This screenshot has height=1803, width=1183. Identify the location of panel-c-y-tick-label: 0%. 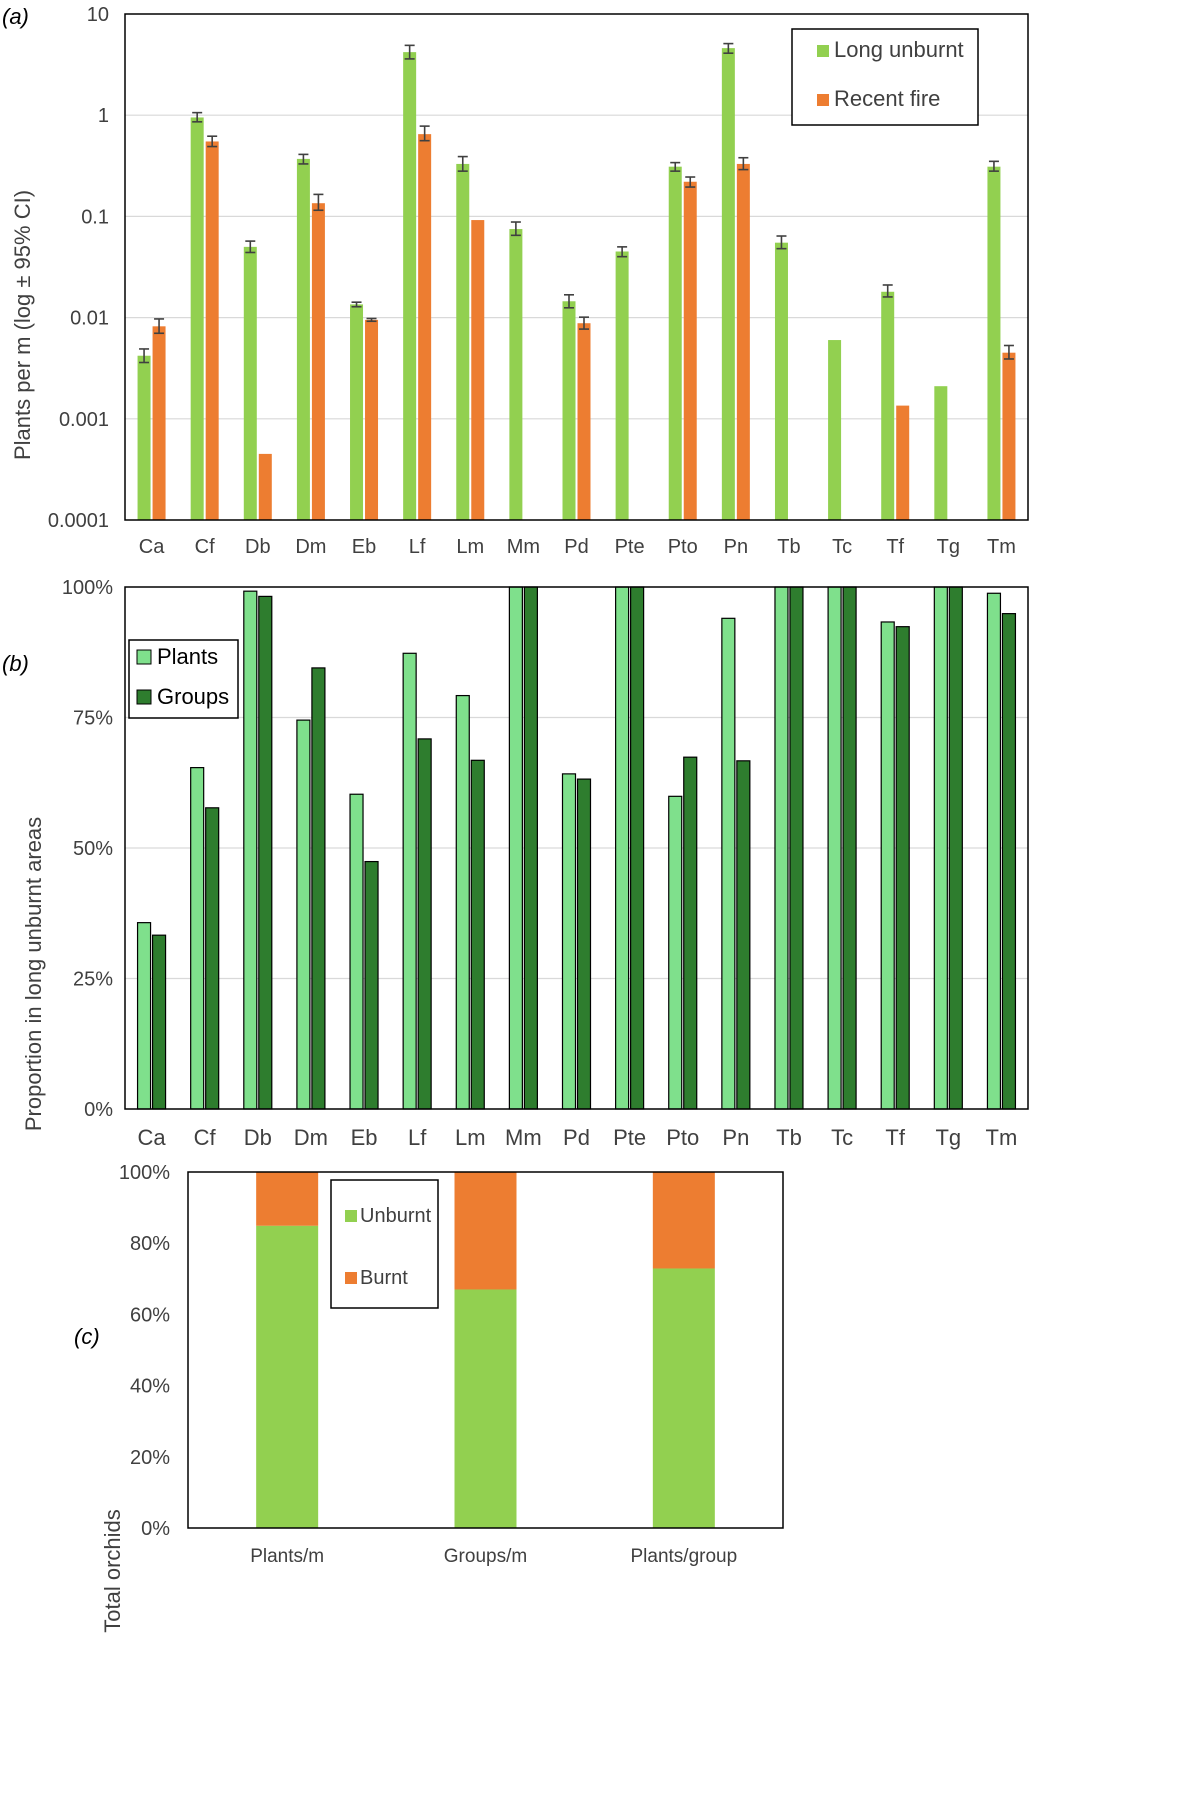
(155, 1529).